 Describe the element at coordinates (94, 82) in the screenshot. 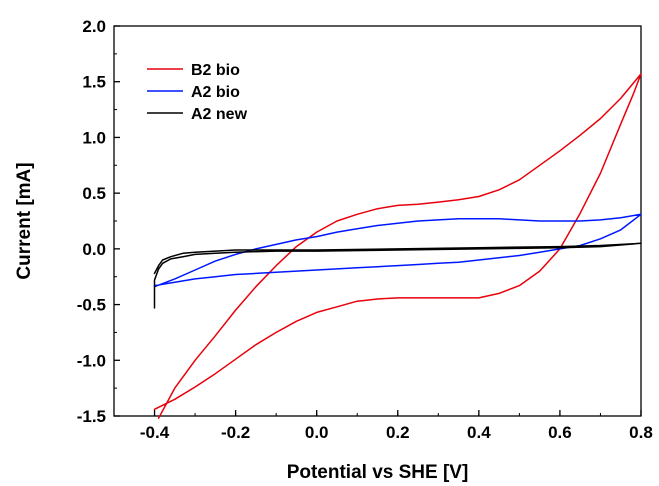

I see `y-tick-label: 1.5` at that location.